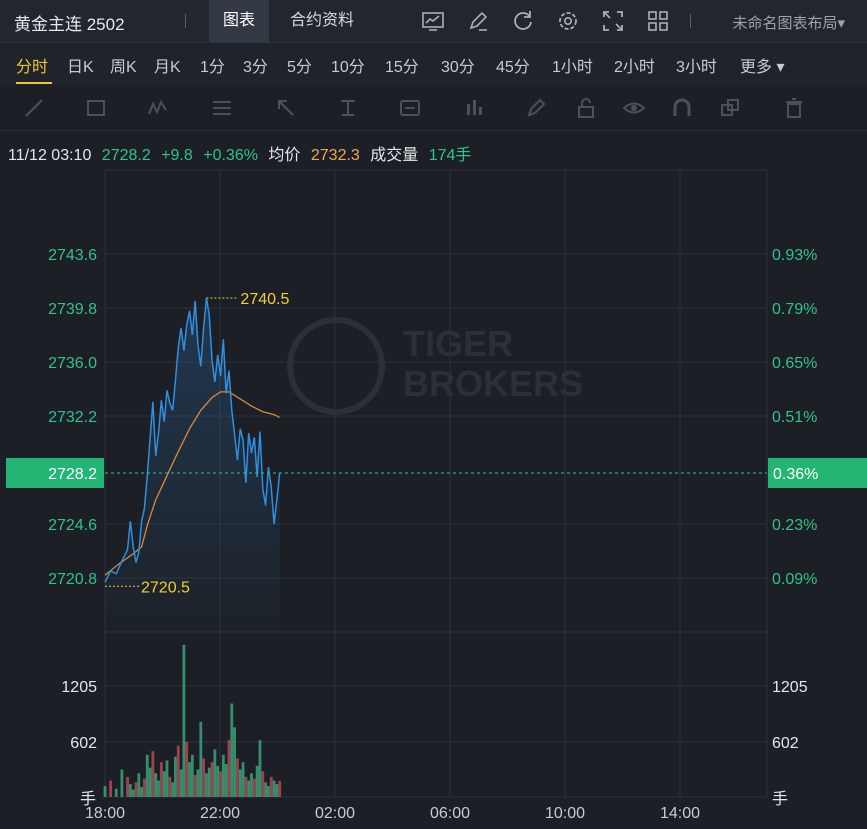 The image size is (867, 829). Describe the element at coordinates (255, 67) in the screenshot. I see `period-3min: 3分` at that location.